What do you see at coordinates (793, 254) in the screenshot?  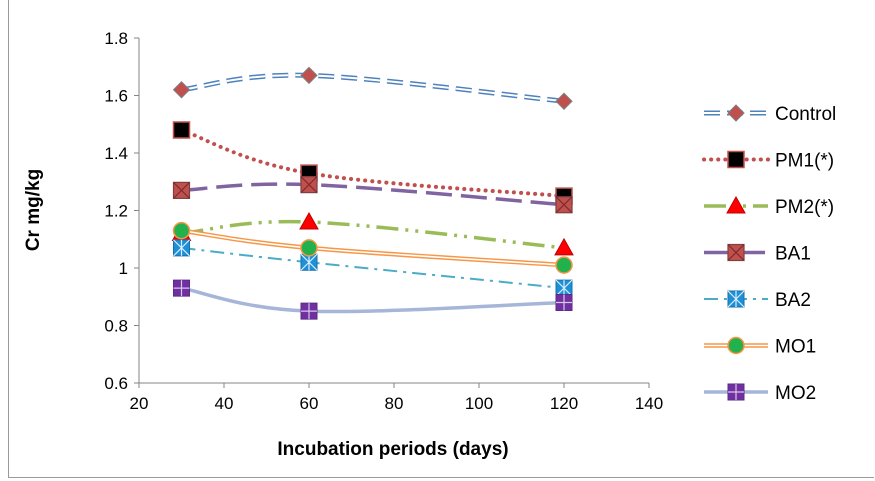 I see `legend-label: BA1` at bounding box center [793, 254].